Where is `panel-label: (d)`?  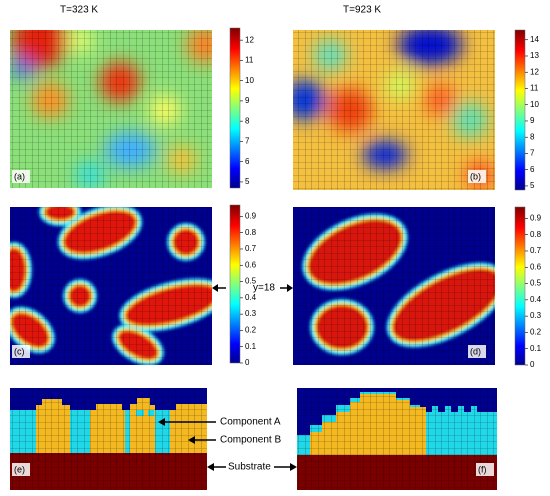
panel-label: (d) is located at coordinates (475, 351).